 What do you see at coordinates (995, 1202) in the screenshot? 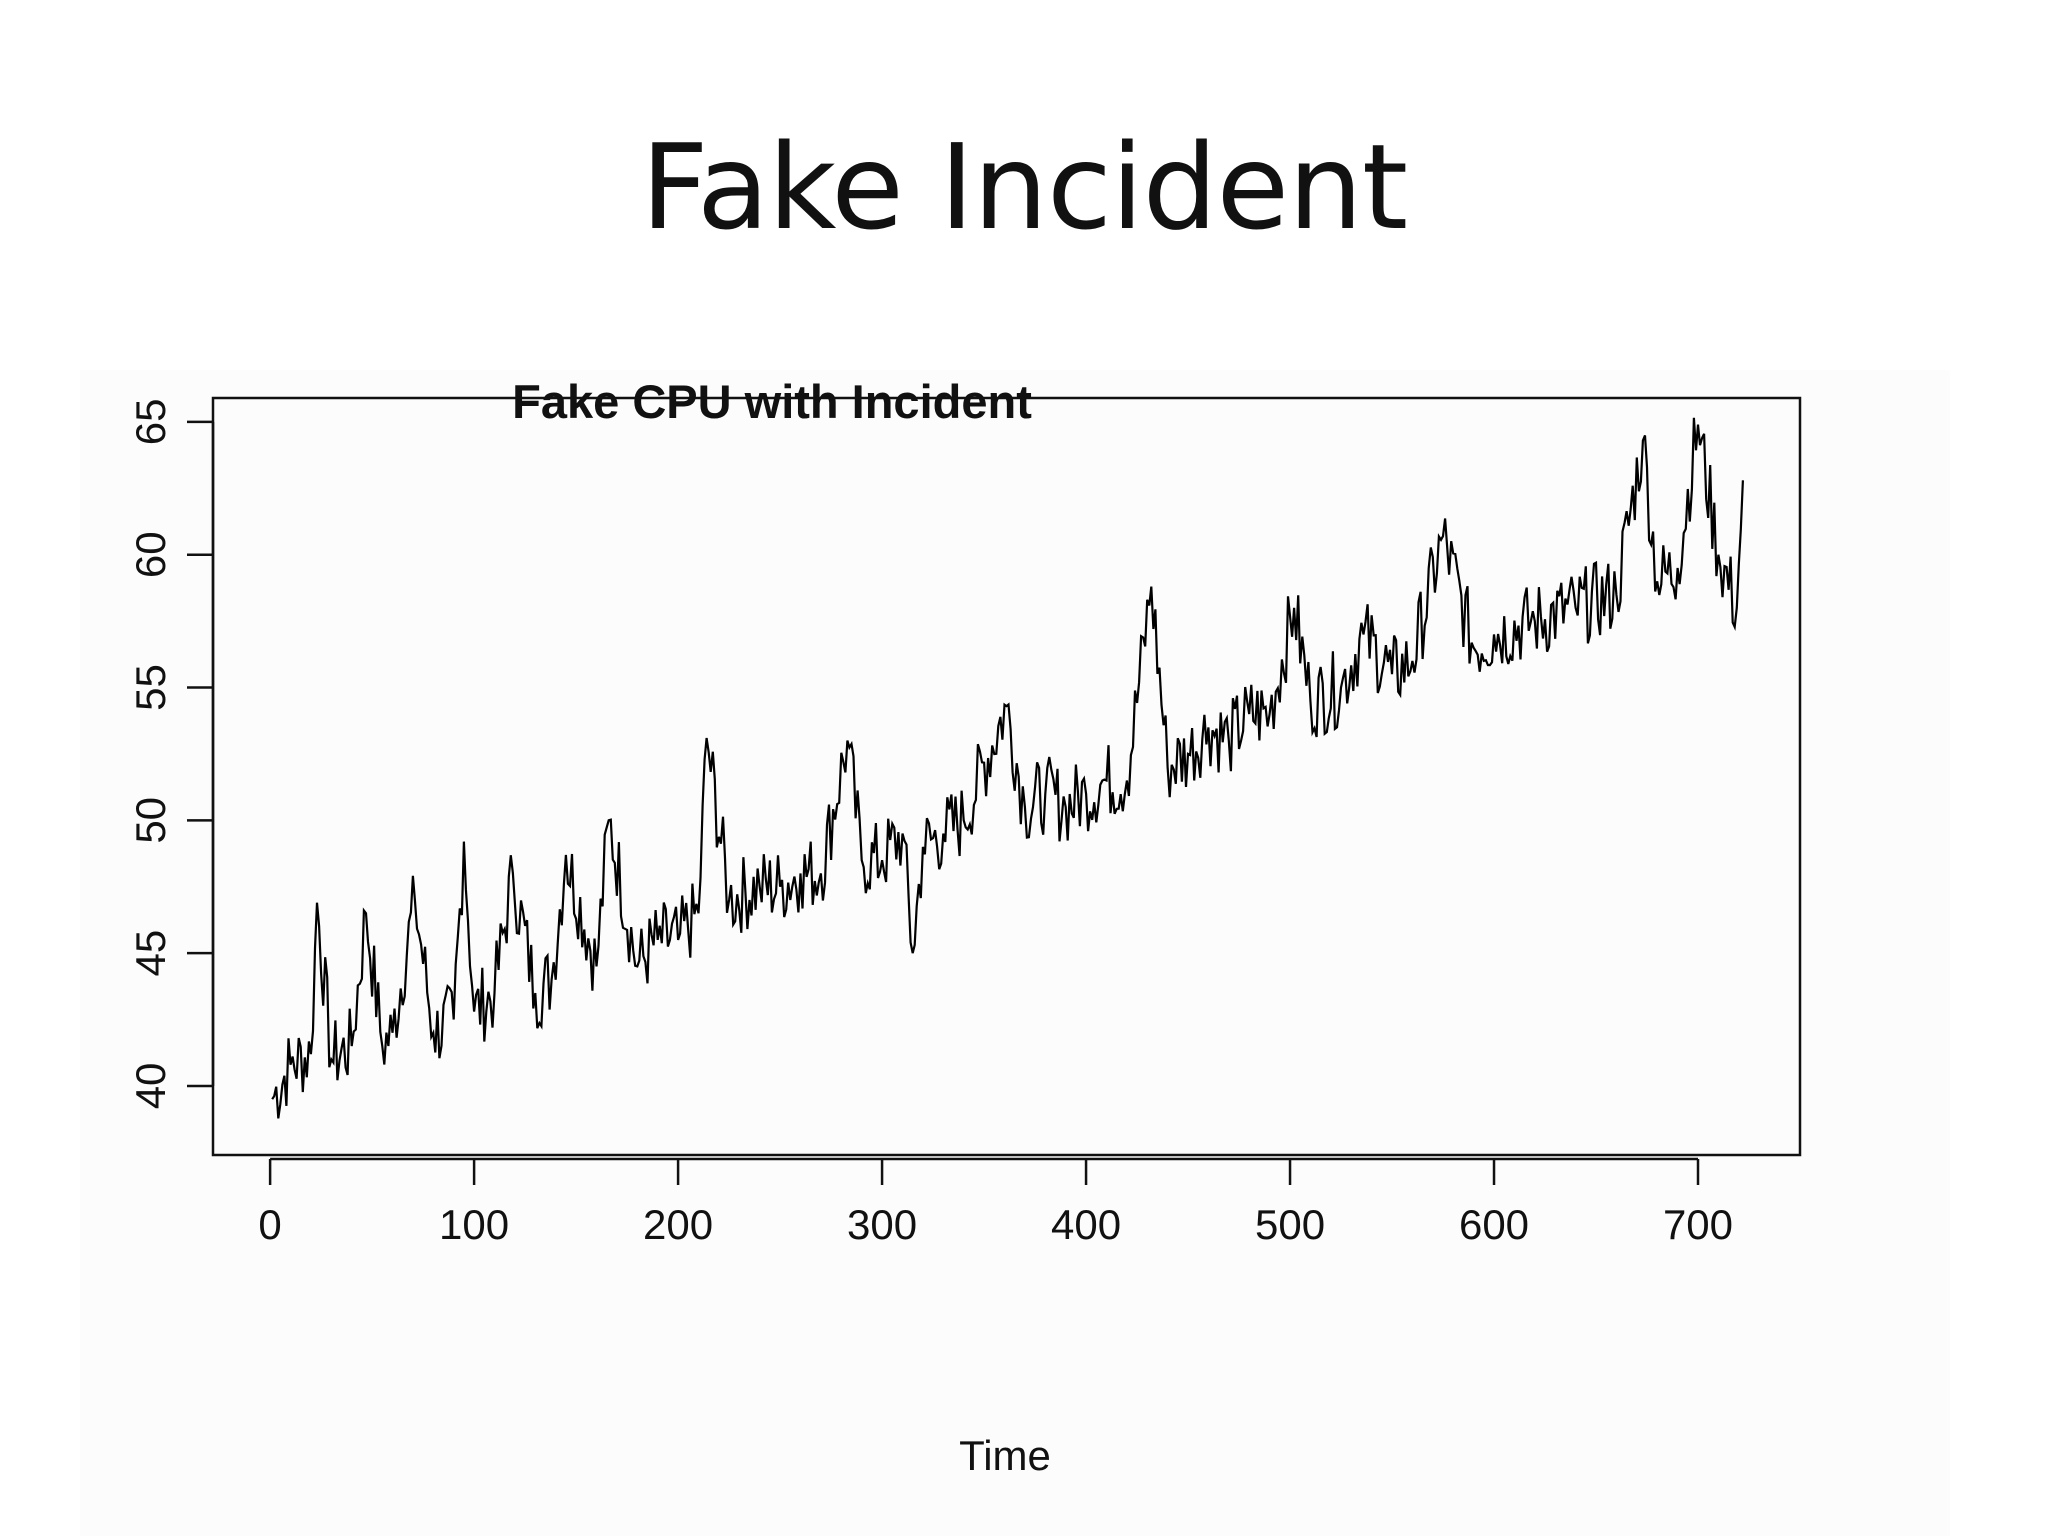
I see `x-axis: 0 100 200 300 400 500 600 700` at bounding box center [995, 1202].